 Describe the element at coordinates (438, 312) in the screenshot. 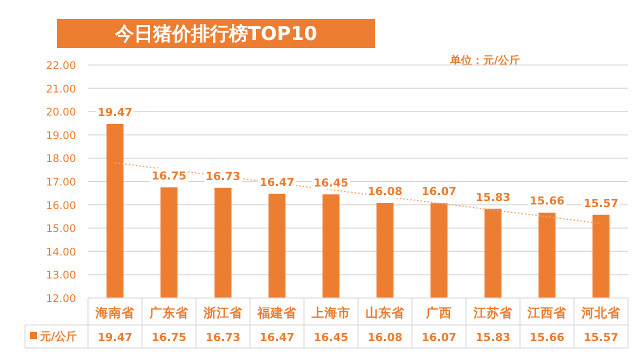

I see `x-tick-label: 广西` at that location.